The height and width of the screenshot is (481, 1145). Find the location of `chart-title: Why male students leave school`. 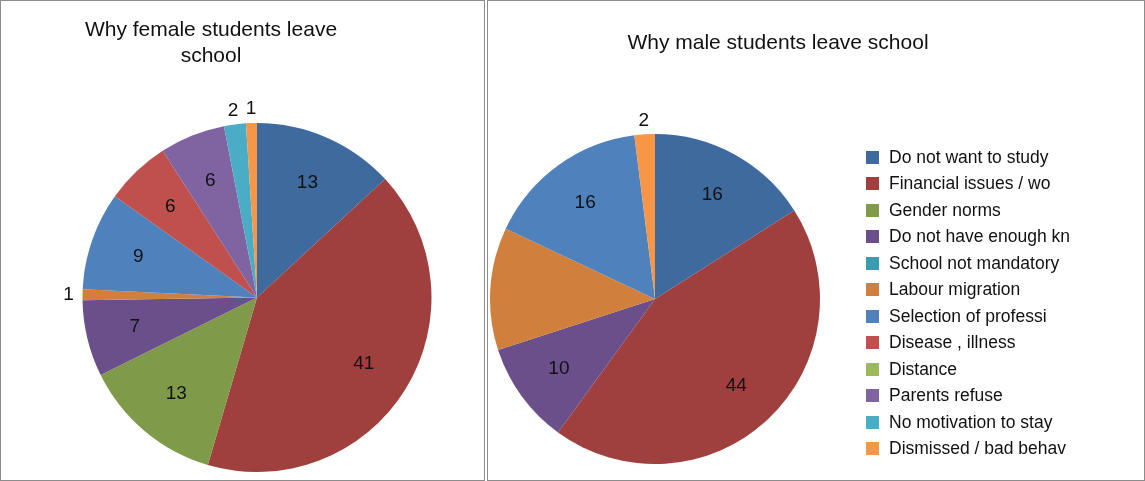

chart-title: Why male students leave school is located at coordinates (778, 42).